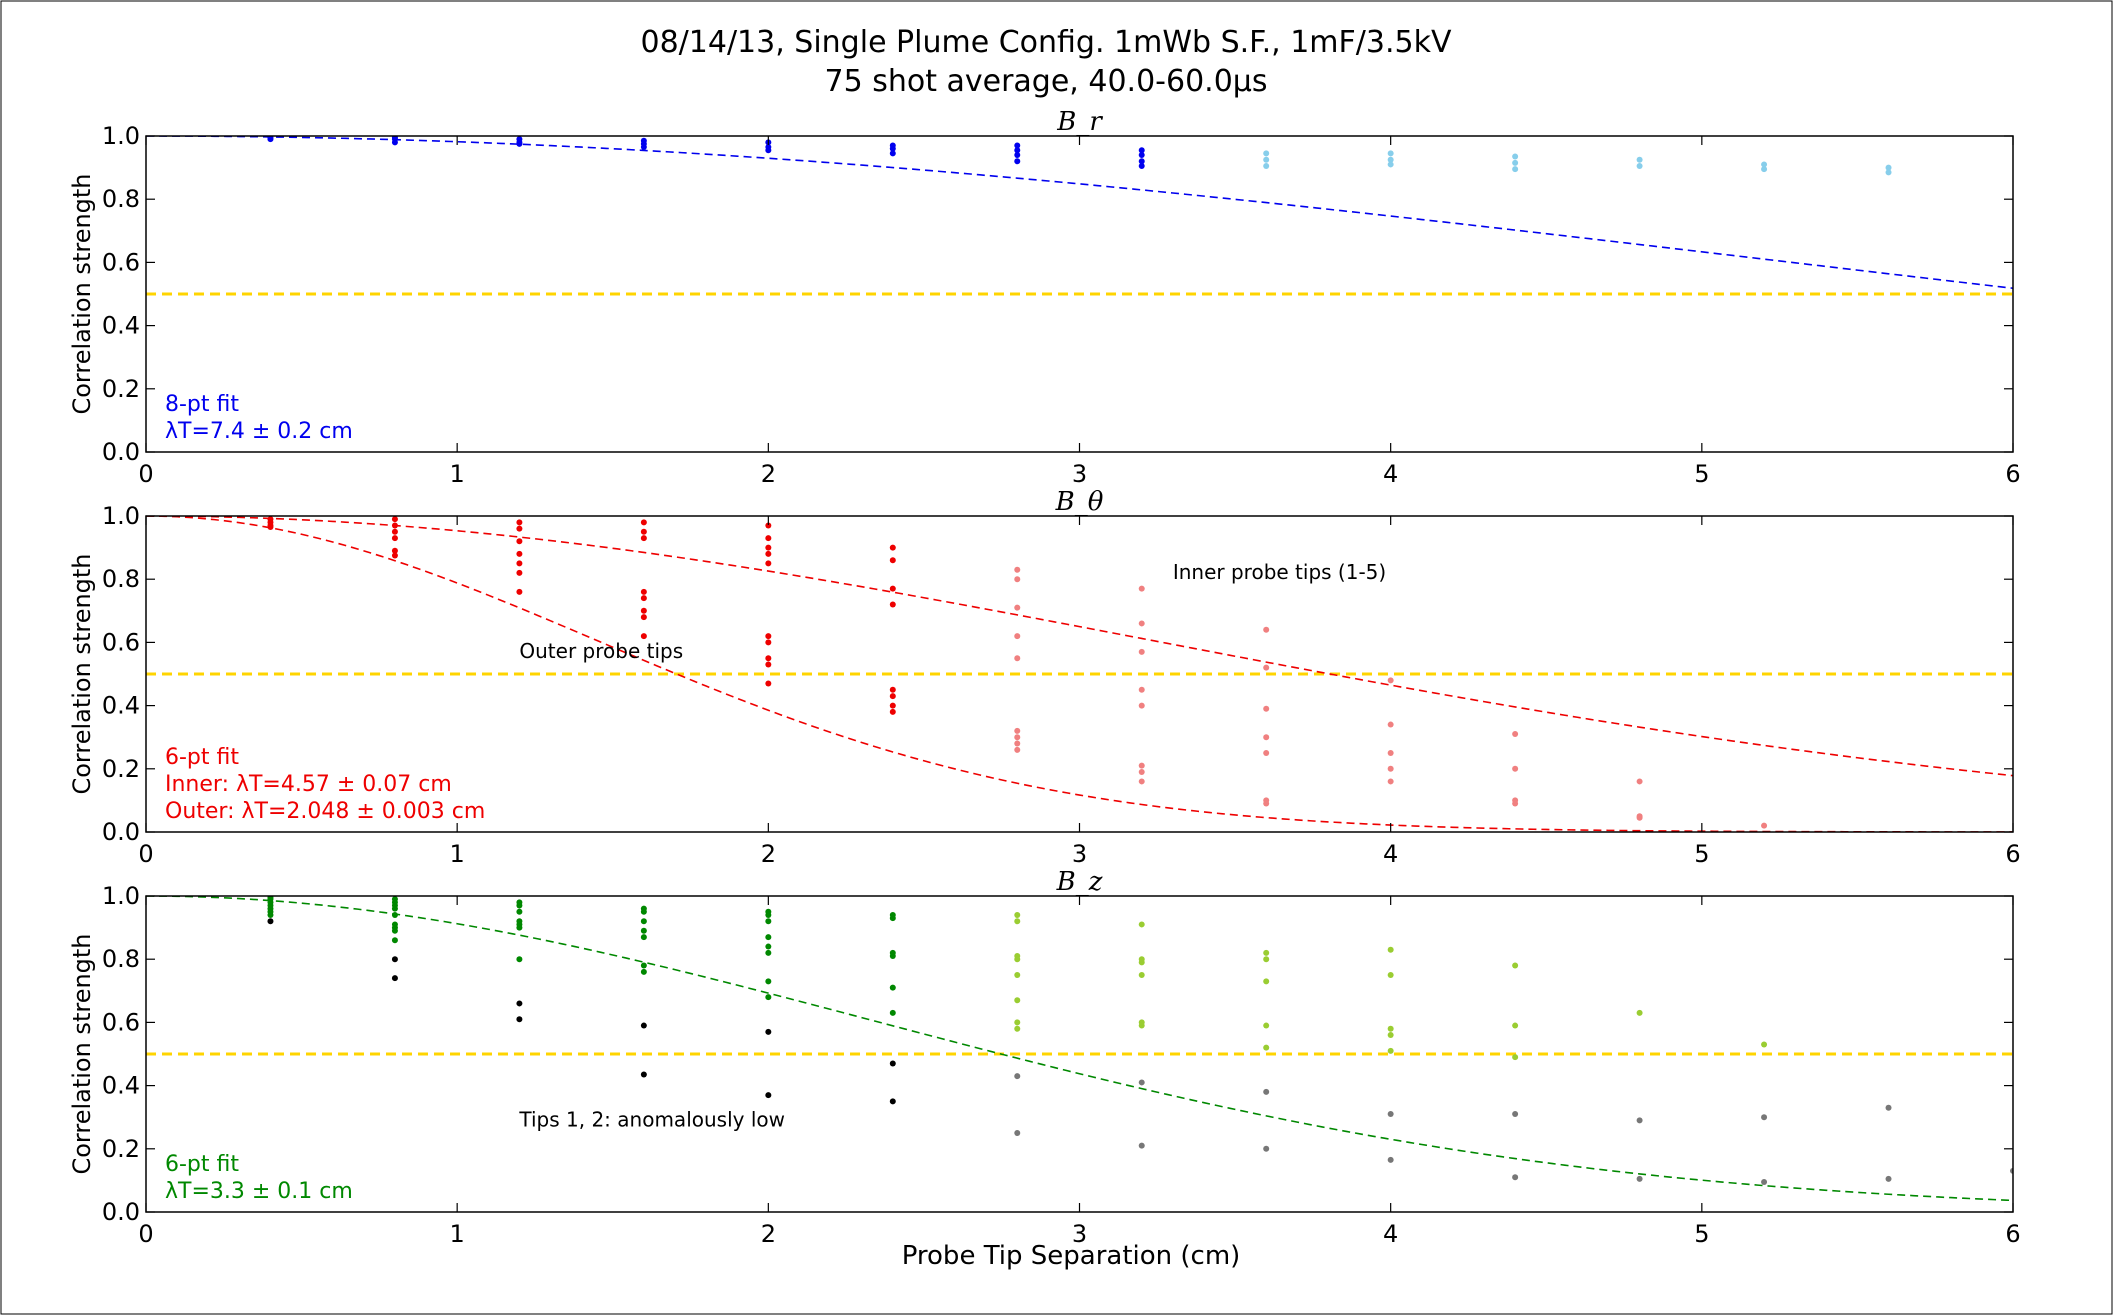 Image resolution: width=2113 pixels, height=1315 pixels. I want to click on panel-btheta-x-tick-label: 1, so click(457, 854).